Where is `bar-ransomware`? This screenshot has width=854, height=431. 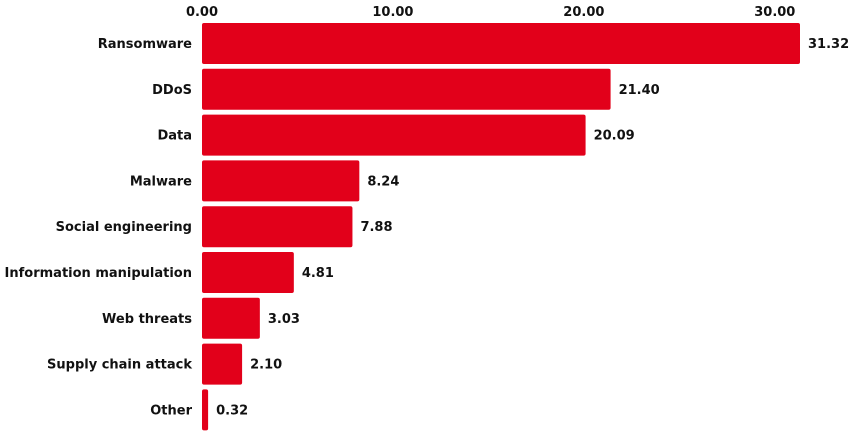
bar-ransomware is located at coordinates (501, 43).